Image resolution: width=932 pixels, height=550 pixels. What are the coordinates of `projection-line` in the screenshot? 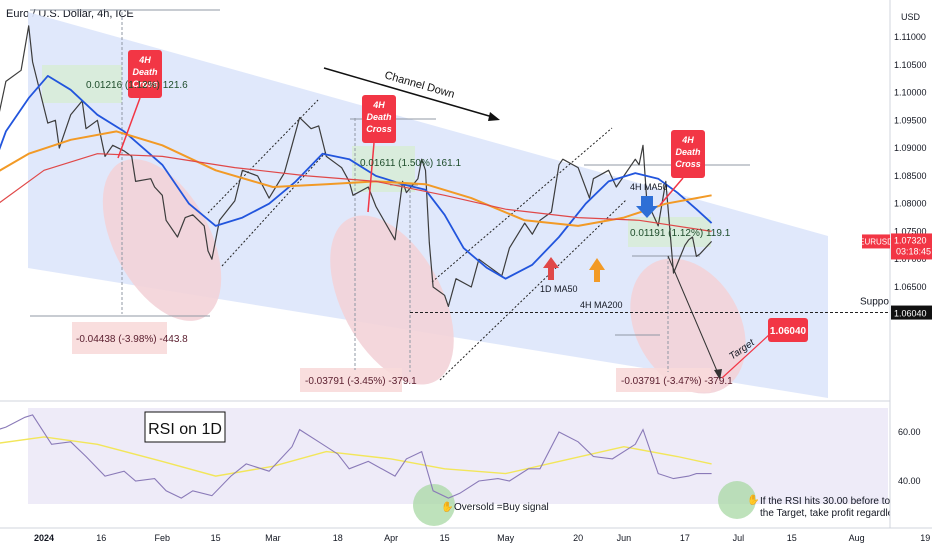 It's located at (694, 317).